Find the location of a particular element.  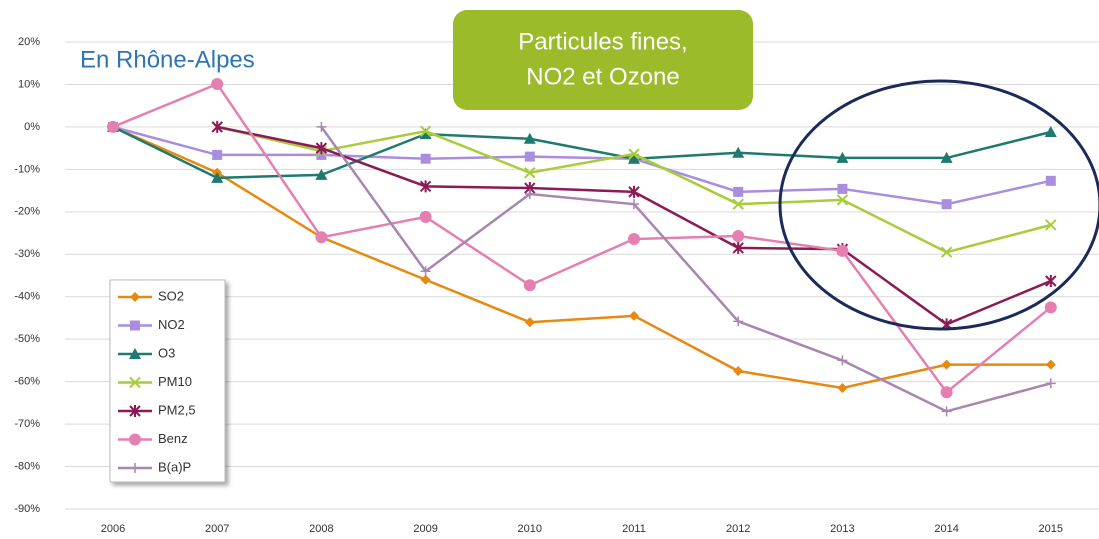

legend-label: Benz is located at coordinates (173, 438).